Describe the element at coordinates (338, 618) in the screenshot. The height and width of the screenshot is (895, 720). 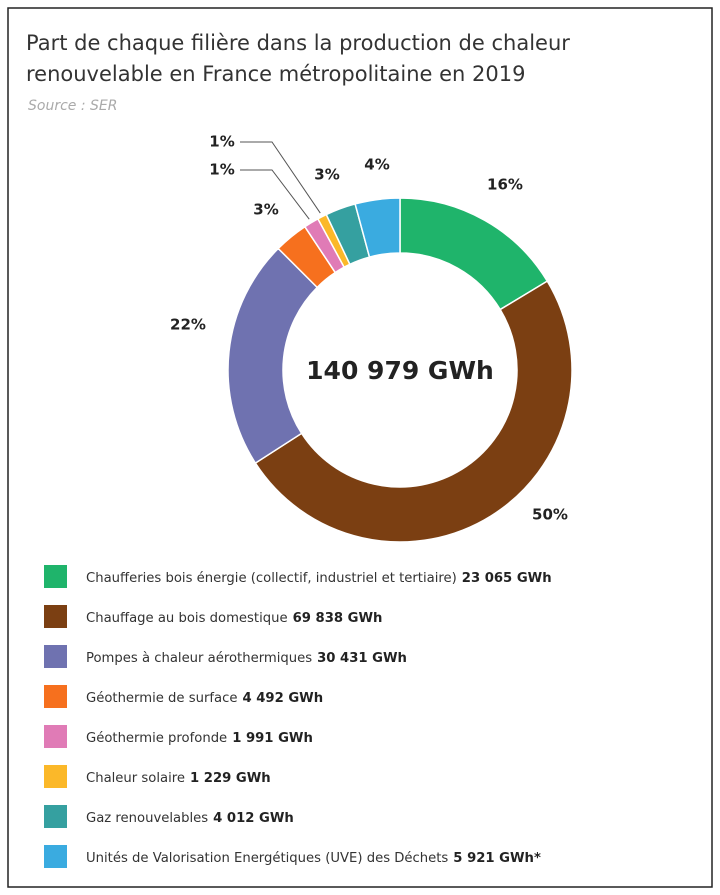
I see `legend-value: 69 838 GWh` at that location.